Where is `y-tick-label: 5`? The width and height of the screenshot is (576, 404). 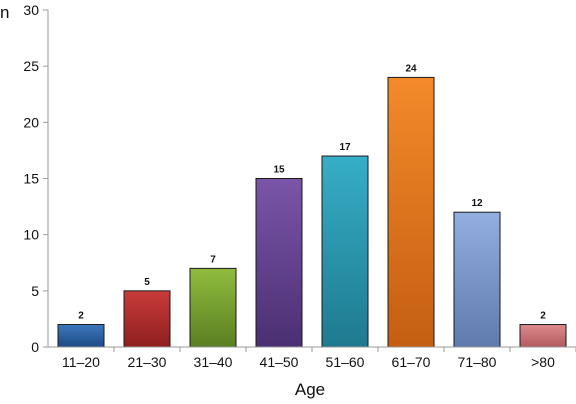 y-tick-label: 5 is located at coordinates (35, 291).